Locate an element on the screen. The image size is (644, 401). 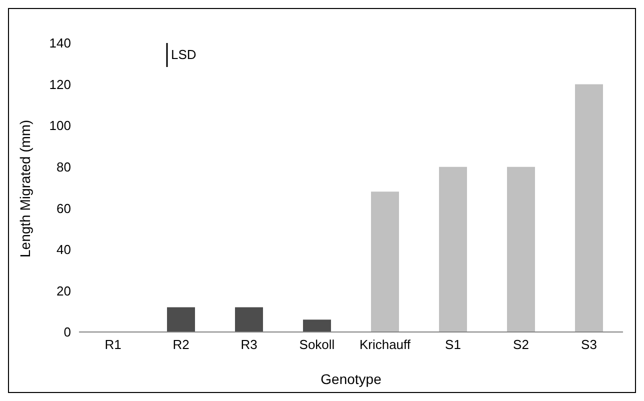
y-tick-label: 80 is located at coordinates (63, 166).